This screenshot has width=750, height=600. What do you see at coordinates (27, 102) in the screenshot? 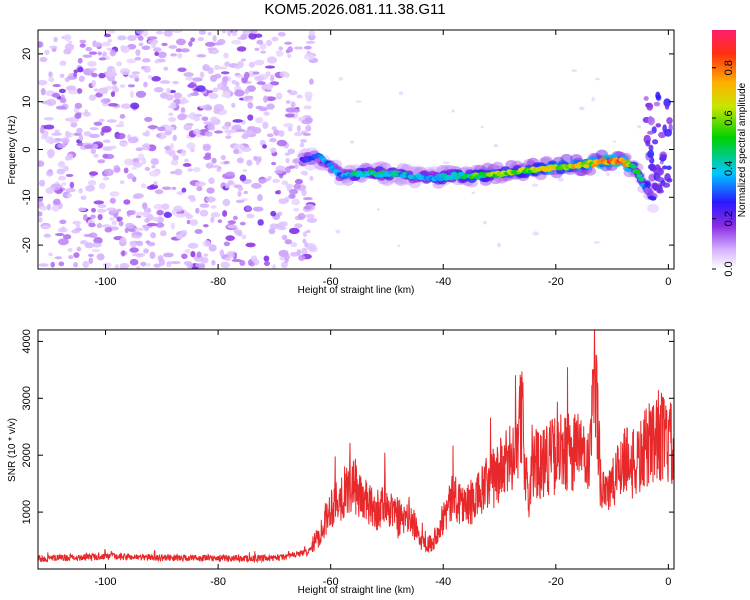
I see `y-tick-label: 10` at bounding box center [27, 102].